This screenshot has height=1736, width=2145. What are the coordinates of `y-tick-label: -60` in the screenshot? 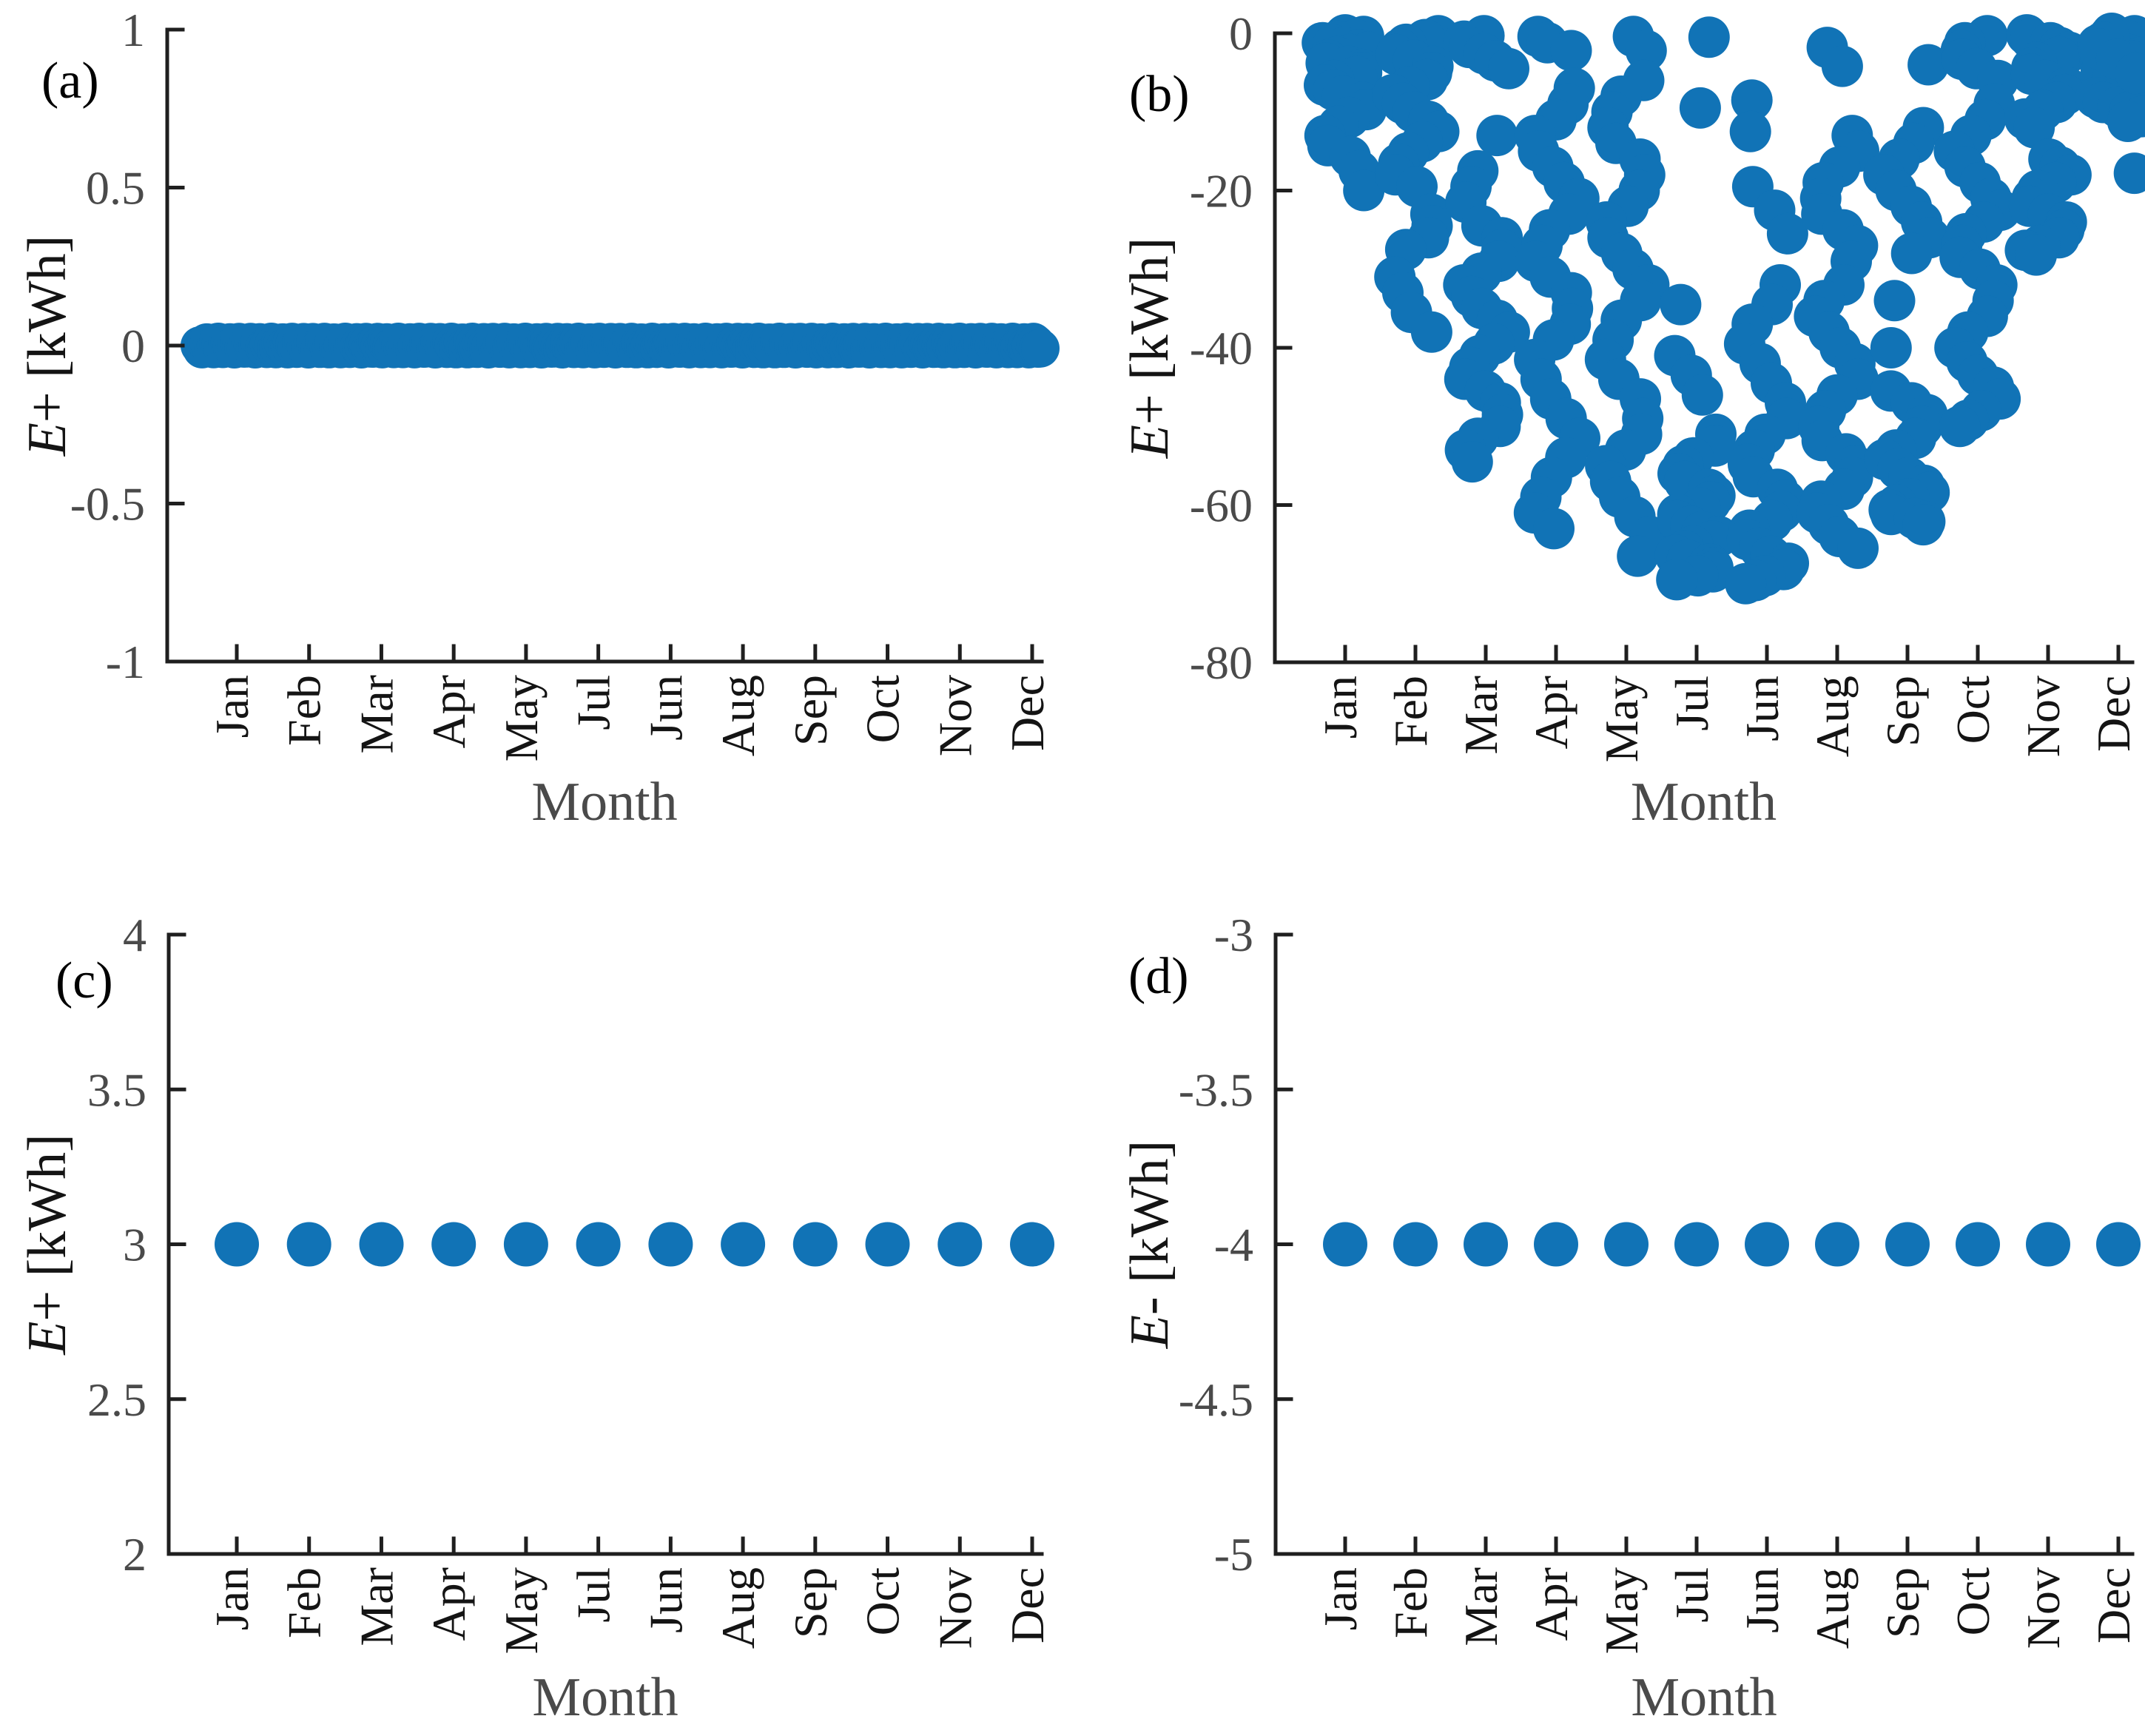 It's located at (1222, 506).